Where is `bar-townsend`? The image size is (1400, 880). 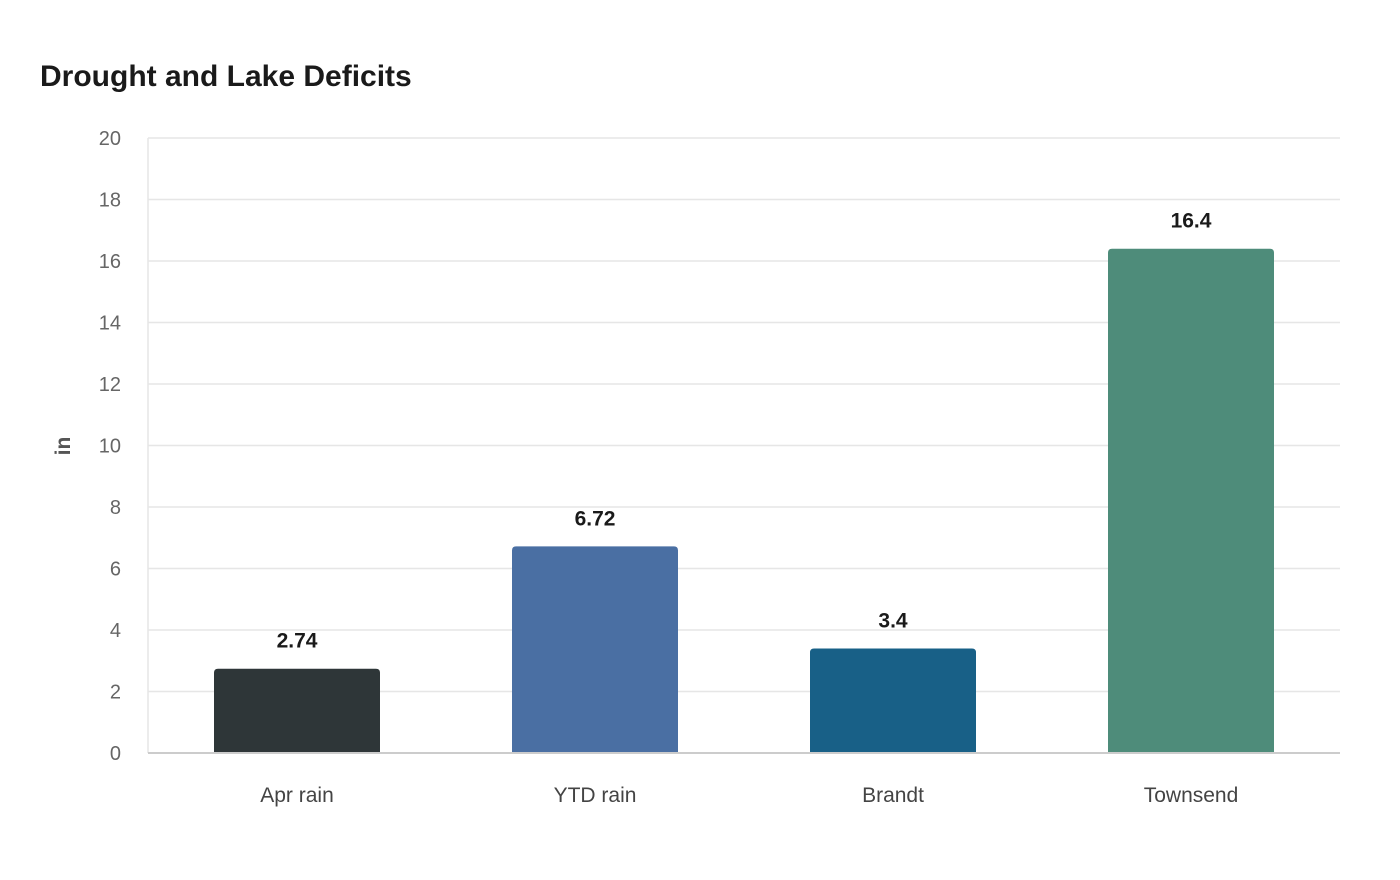 bar-townsend is located at coordinates (1191, 500).